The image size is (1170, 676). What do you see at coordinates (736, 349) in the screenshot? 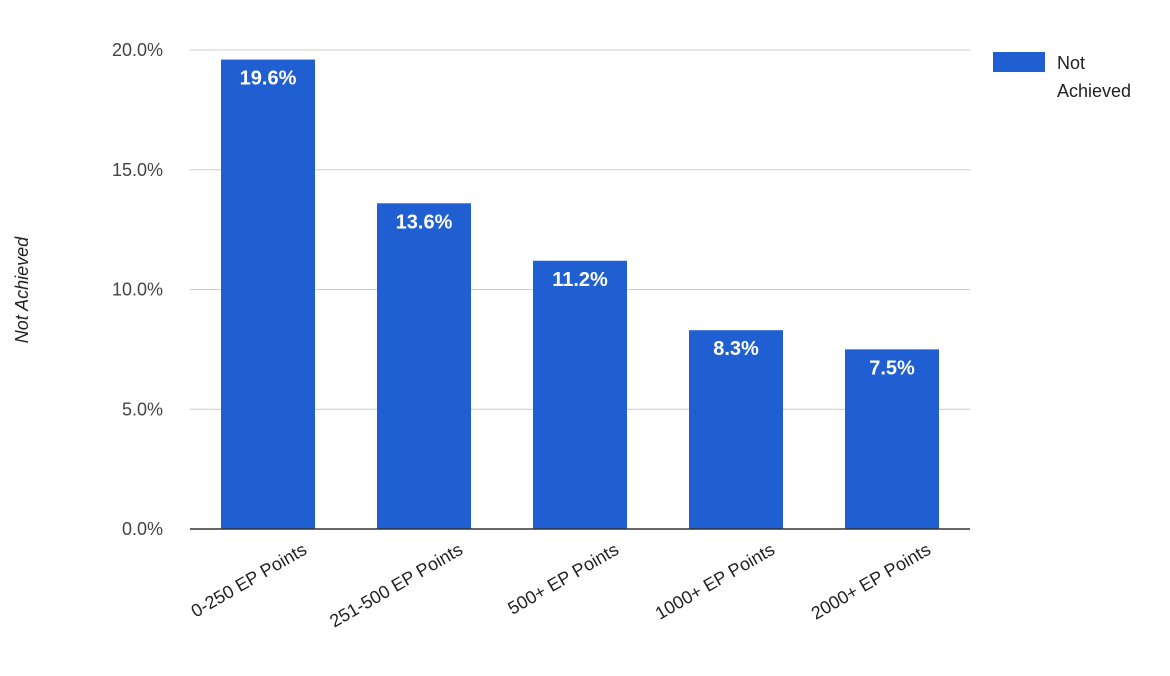
I see `data-label: 8.3%` at bounding box center [736, 349].